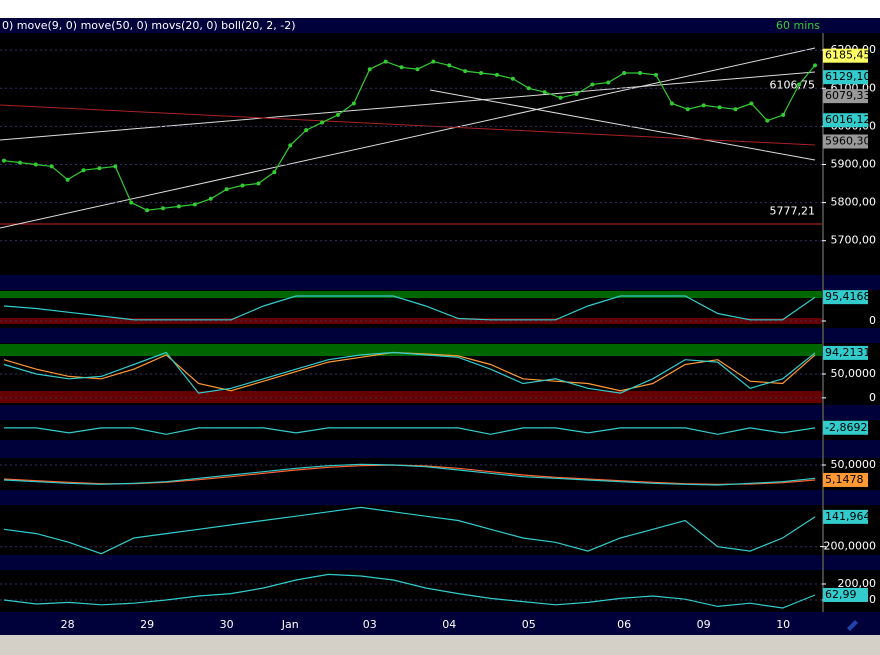  I want to click on oversold-zone, so click(411, 397).